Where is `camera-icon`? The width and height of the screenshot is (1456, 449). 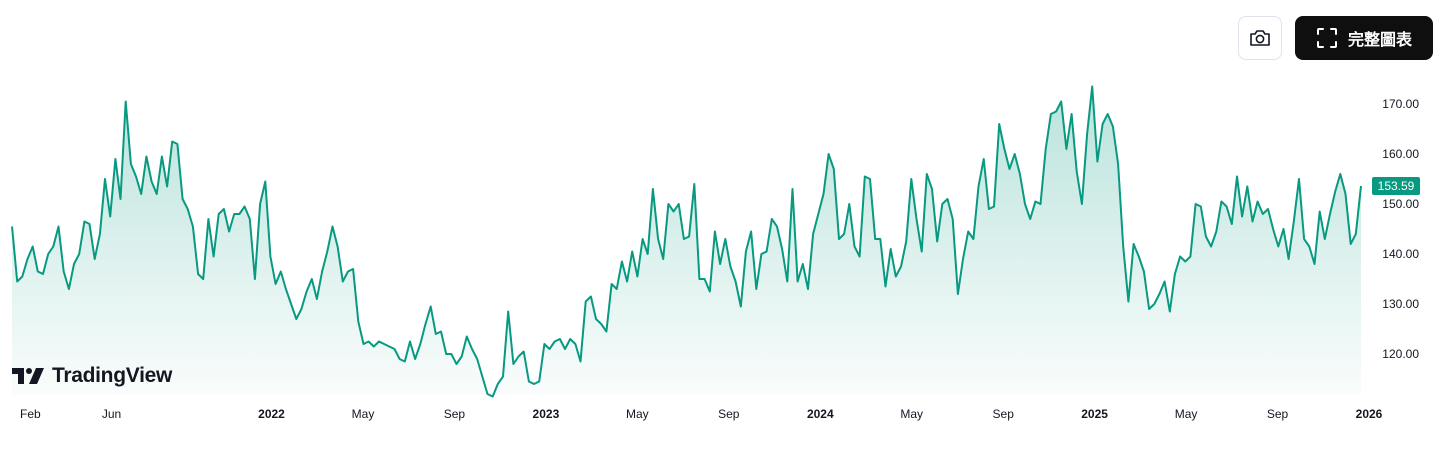
camera-icon is located at coordinates (1260, 38).